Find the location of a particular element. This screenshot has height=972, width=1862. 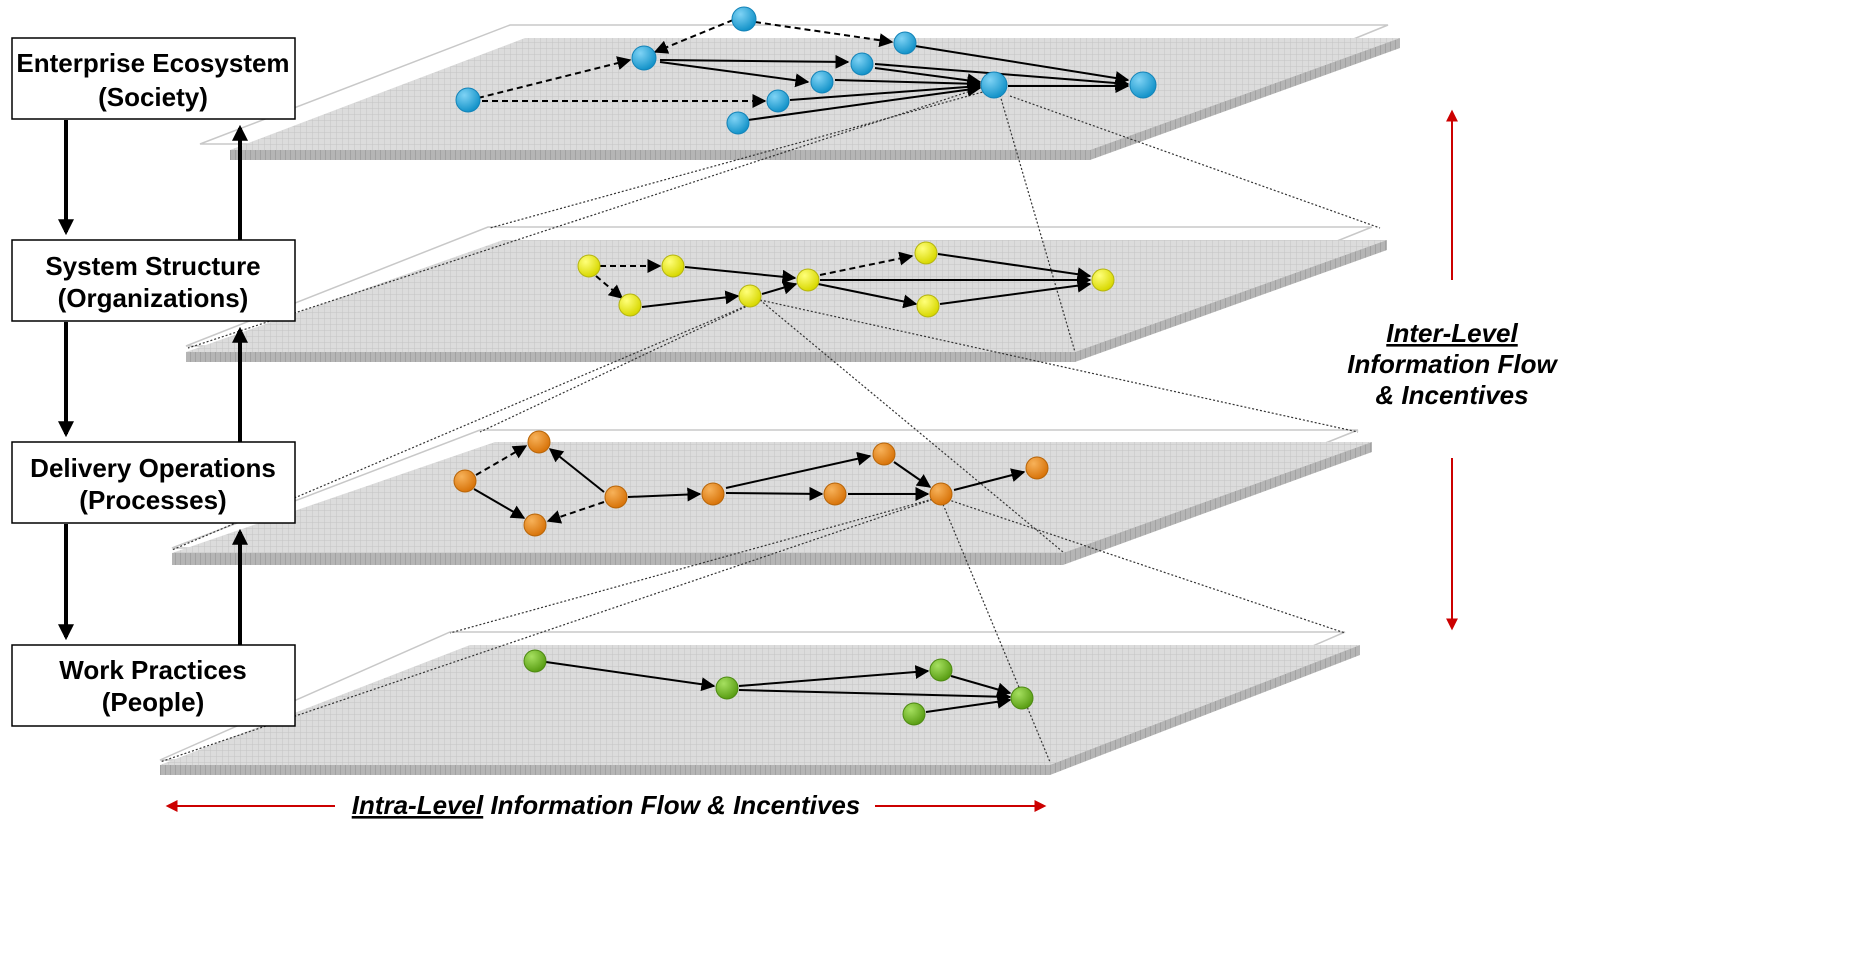

intra-level-rest: Information Flow & Incentives is located at coordinates (671, 805).